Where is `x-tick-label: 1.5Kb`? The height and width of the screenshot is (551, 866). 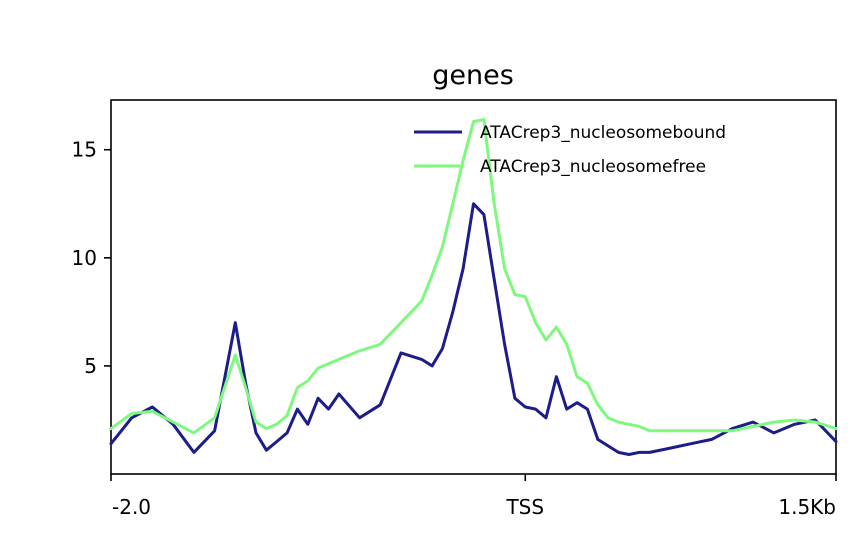 x-tick-label: 1.5Kb is located at coordinates (807, 507).